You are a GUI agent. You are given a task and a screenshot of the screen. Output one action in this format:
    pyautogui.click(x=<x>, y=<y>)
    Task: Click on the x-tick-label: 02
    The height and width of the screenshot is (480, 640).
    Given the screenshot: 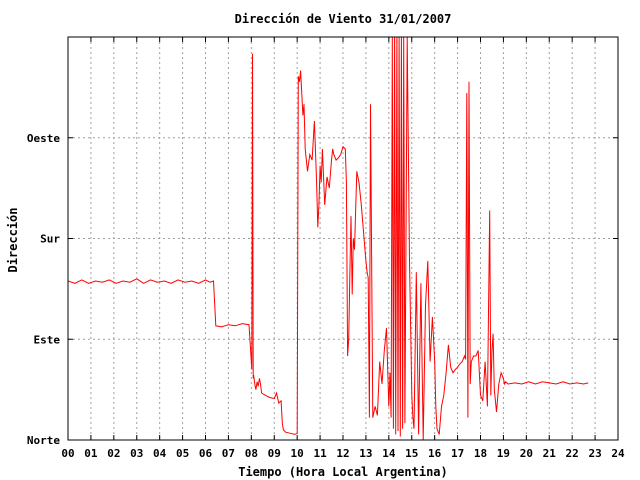 What is the action you would take?
    pyautogui.click(x=113, y=453)
    